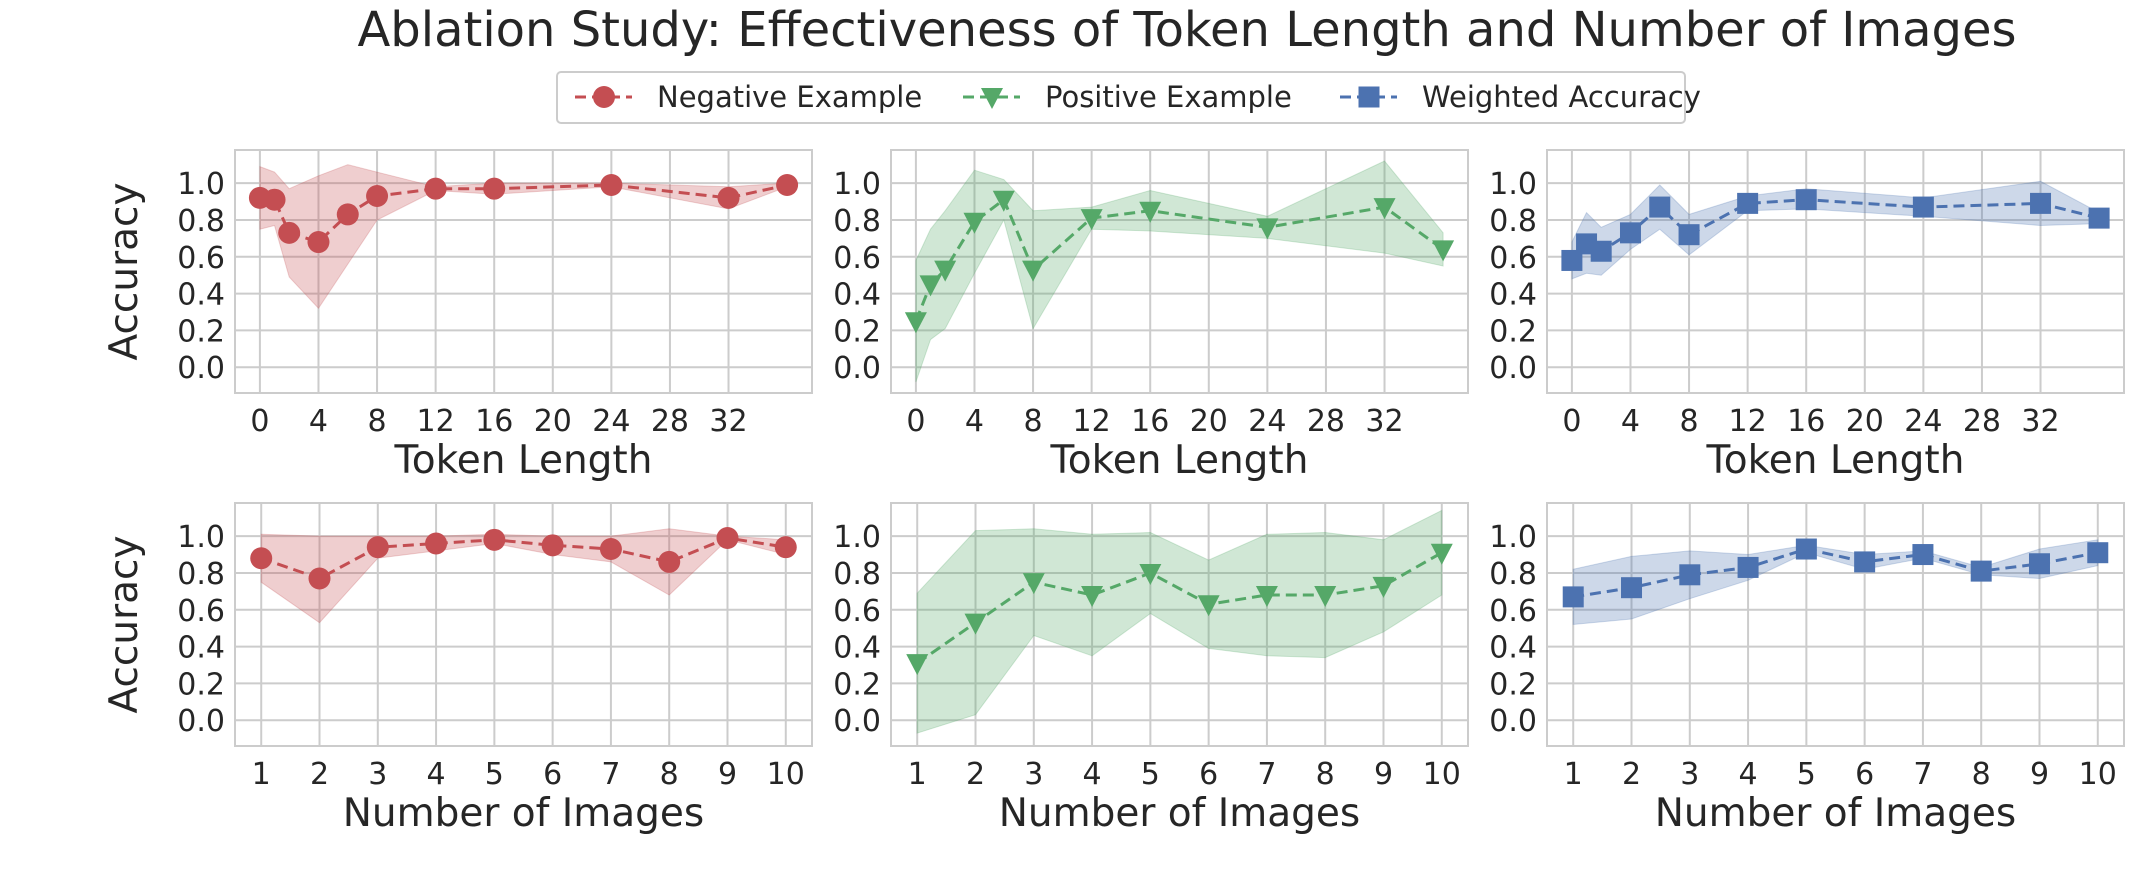 This screenshot has height=869, width=2146. What do you see at coordinates (1179, 460) in the screenshot?
I see `x-axis-label: Token Length` at bounding box center [1179, 460].